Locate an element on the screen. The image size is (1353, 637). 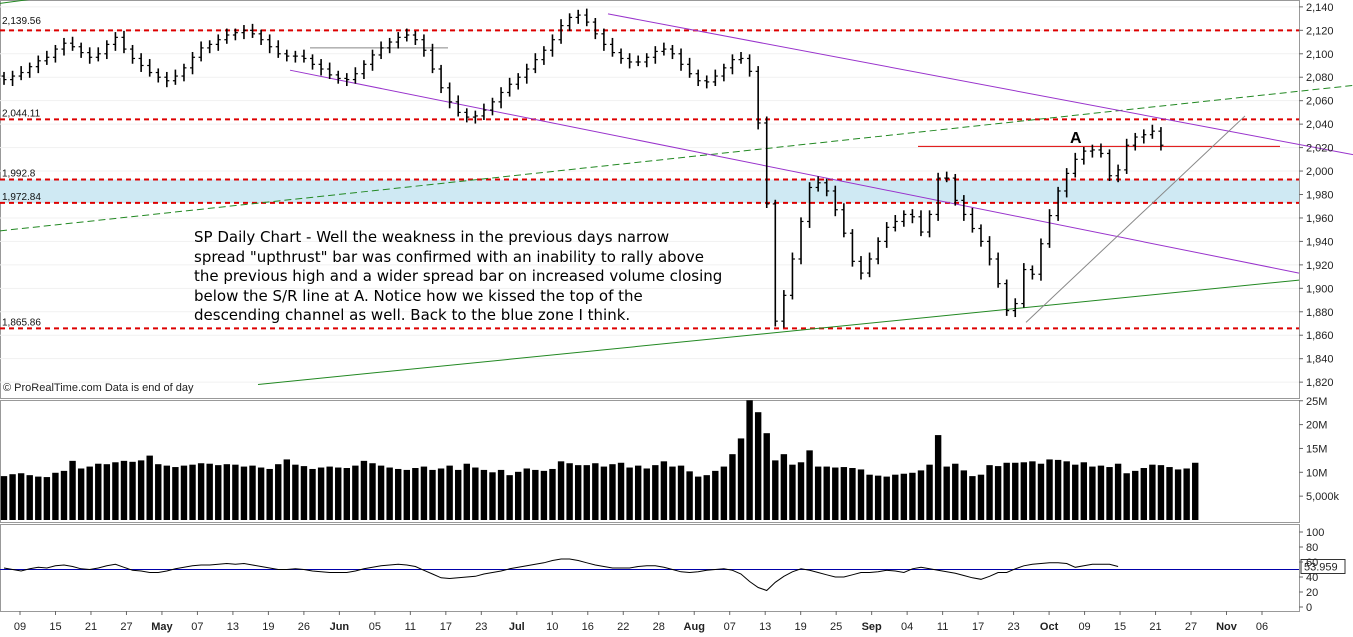
x-tick-label: 11 is located at coordinates (410, 627).